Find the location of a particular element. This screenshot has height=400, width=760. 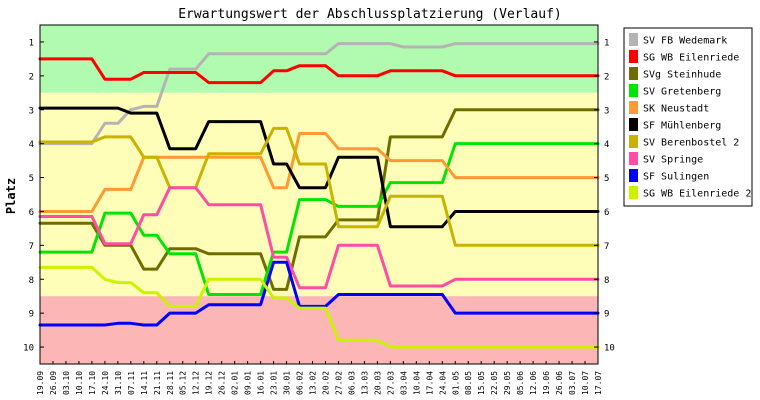

y-axis-label: Platz is located at coordinates (11, 196).